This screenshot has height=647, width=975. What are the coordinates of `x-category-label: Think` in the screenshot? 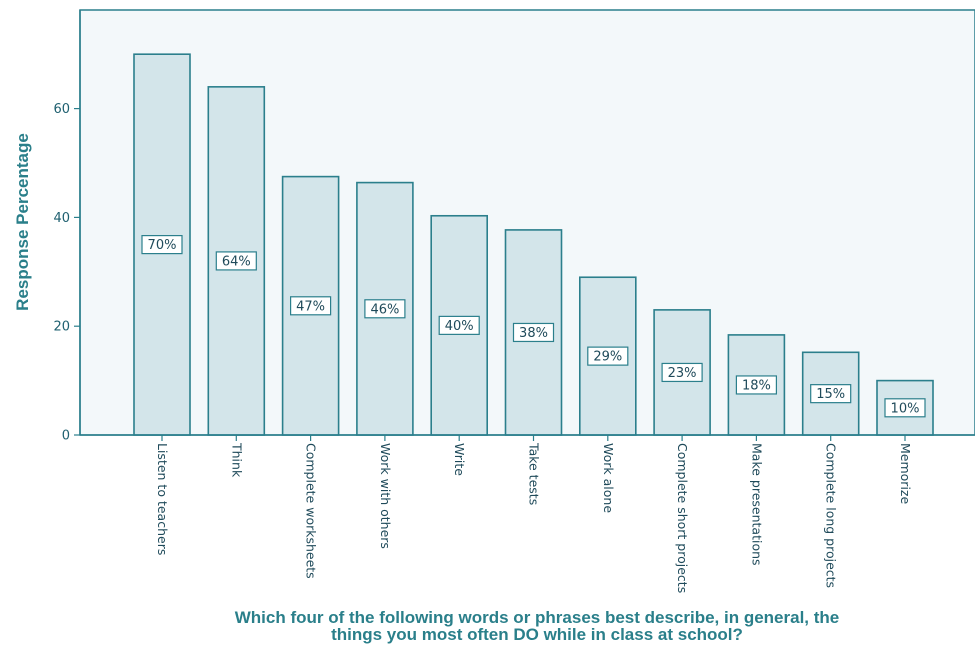 It's located at (236, 460).